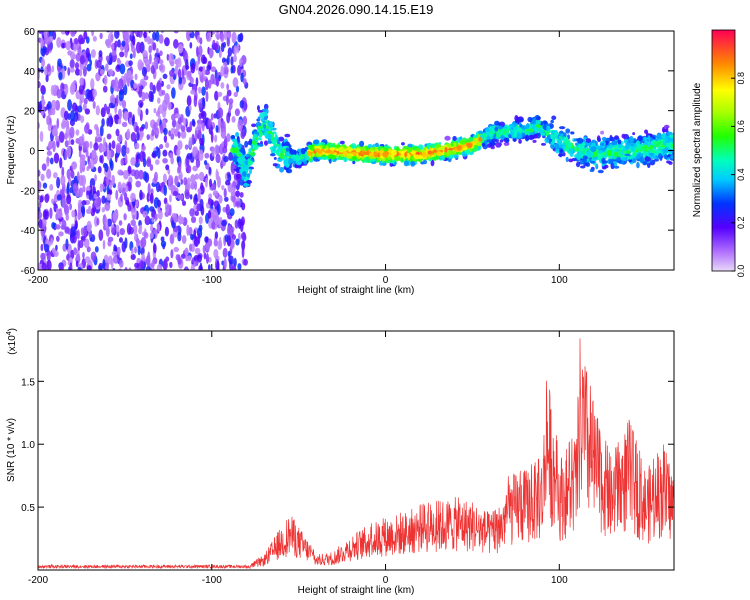  Describe the element at coordinates (741, 78) in the screenshot. I see `colorbar-tick-label: 0.8` at that location.